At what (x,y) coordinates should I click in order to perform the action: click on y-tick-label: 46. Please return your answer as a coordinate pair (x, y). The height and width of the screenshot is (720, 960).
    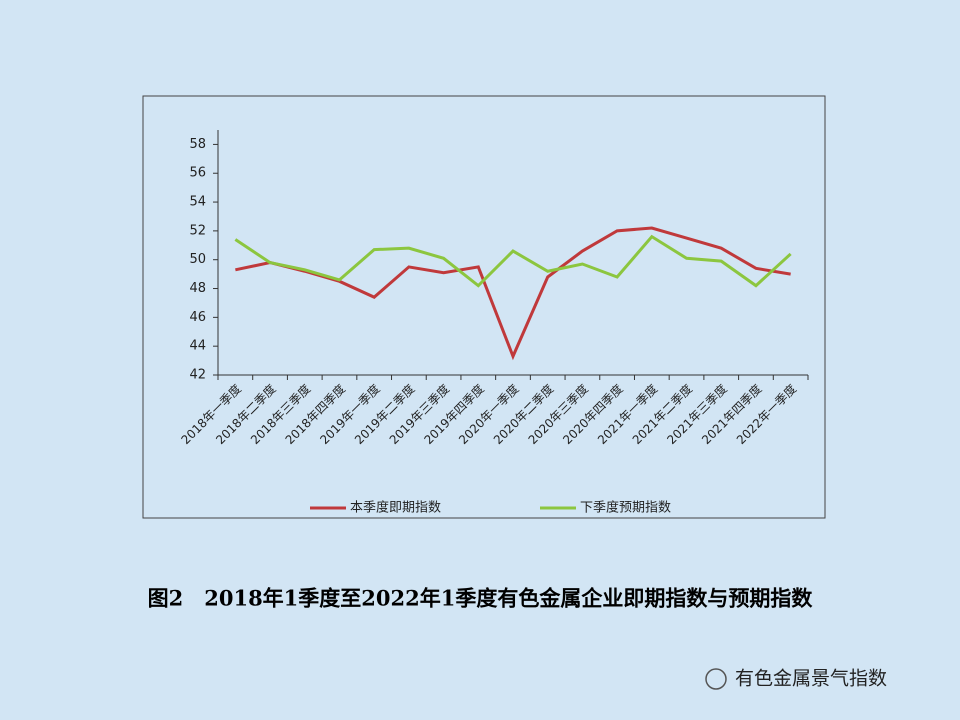
    Looking at the image, I should click on (197, 317).